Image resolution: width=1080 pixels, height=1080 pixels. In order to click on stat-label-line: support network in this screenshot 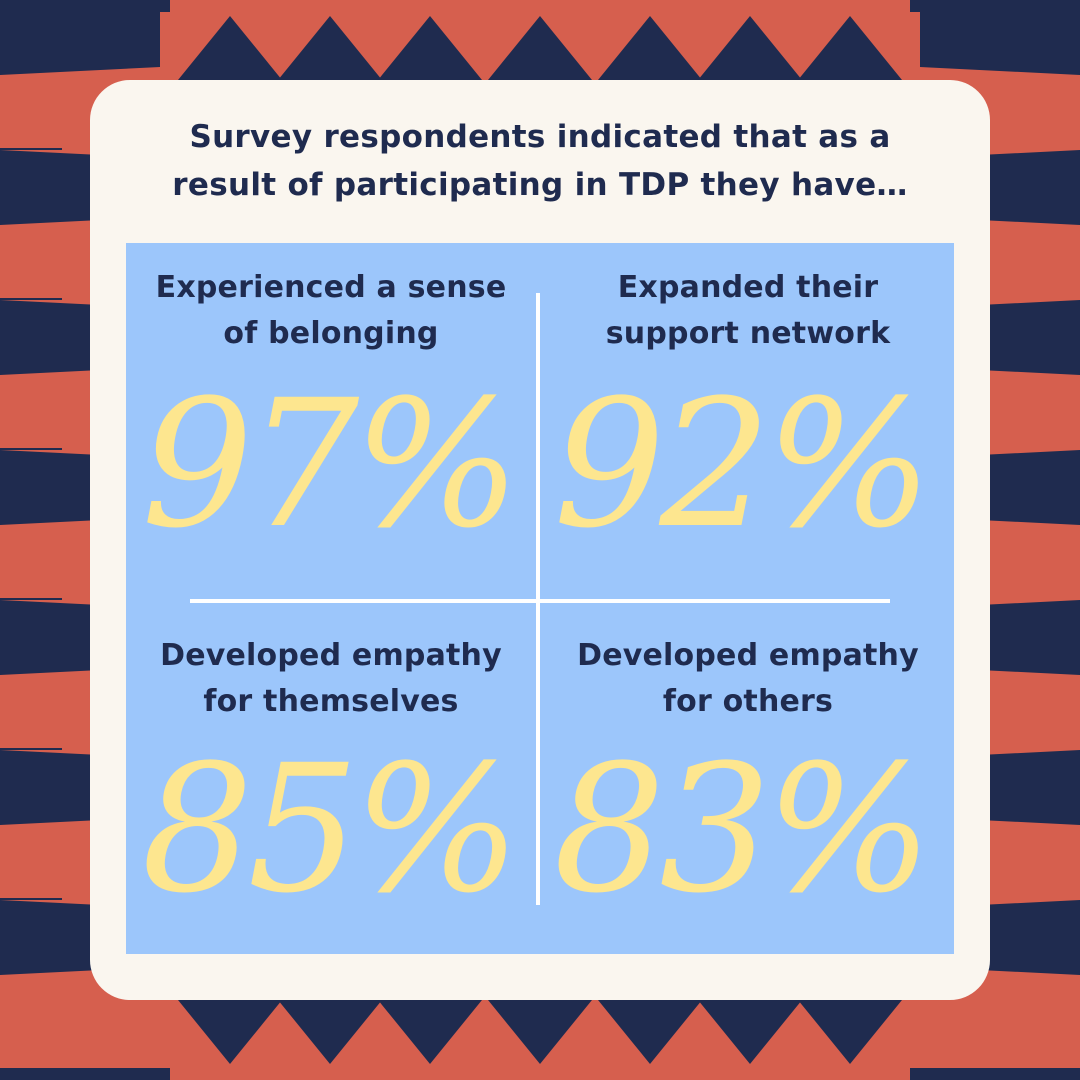, I will do `click(748, 333)`.